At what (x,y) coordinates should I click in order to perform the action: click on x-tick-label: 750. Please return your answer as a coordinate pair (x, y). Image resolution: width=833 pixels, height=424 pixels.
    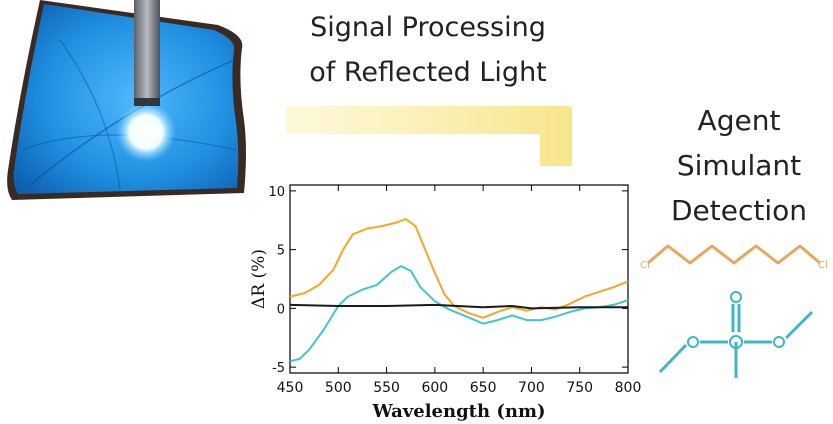
    Looking at the image, I should click on (579, 388).